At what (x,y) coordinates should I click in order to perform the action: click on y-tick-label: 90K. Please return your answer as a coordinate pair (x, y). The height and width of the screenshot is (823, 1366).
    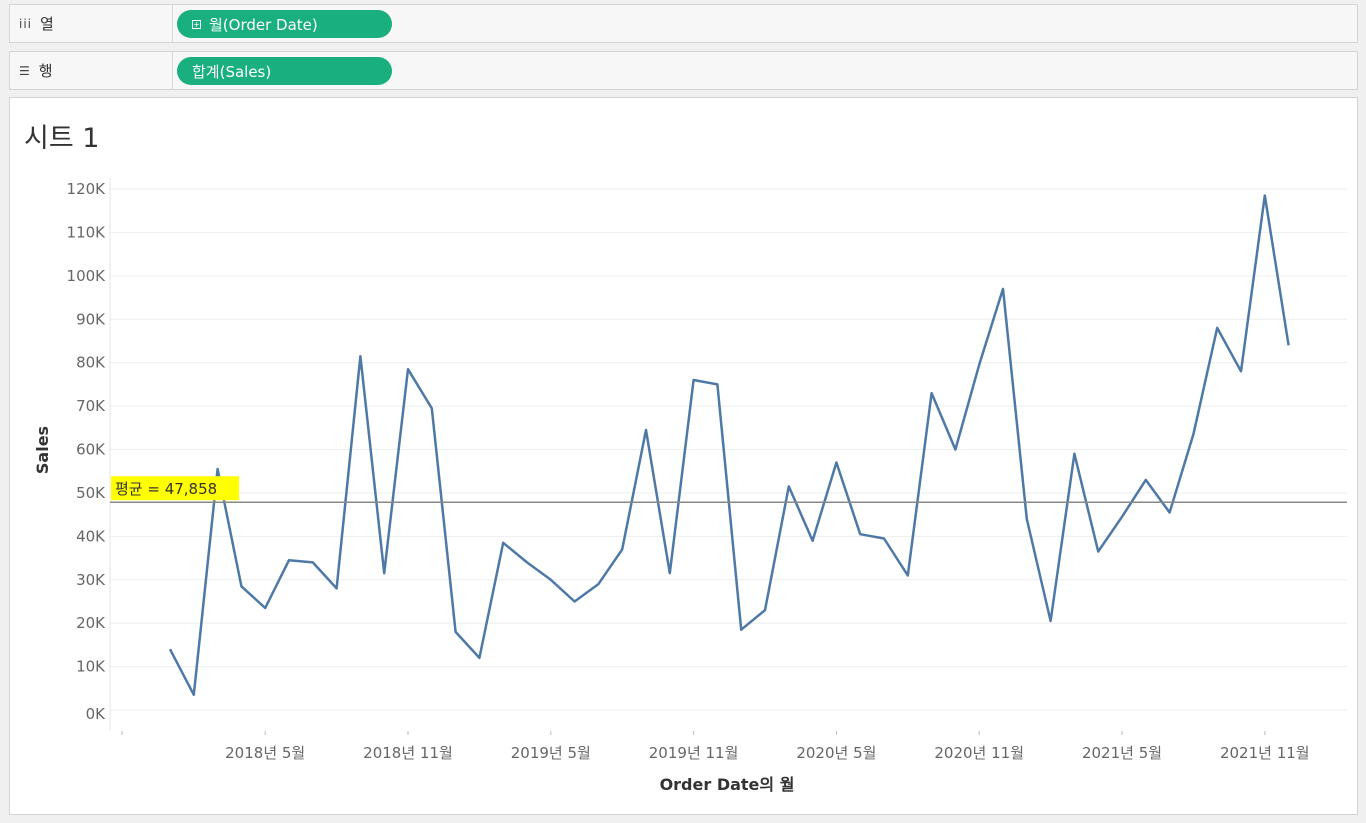
    Looking at the image, I should click on (91, 319).